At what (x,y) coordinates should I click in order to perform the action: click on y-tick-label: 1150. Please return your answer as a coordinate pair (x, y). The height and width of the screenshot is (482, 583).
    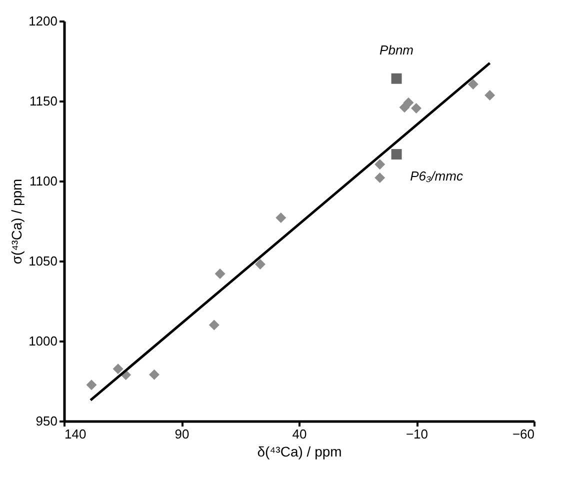
    Looking at the image, I should click on (44, 101).